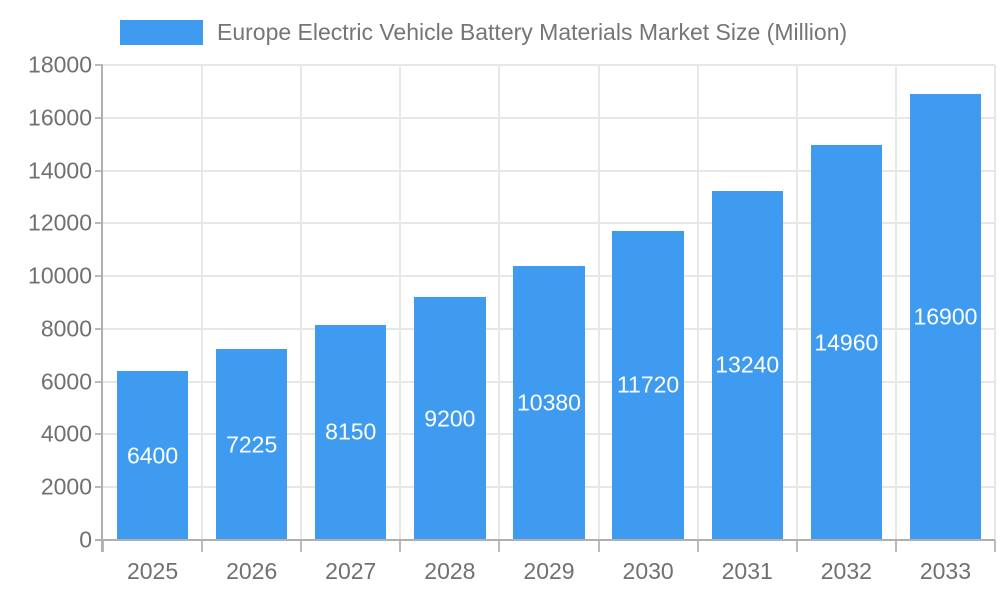 The height and width of the screenshot is (600, 1000). I want to click on x-axis-line, so click(545, 540).